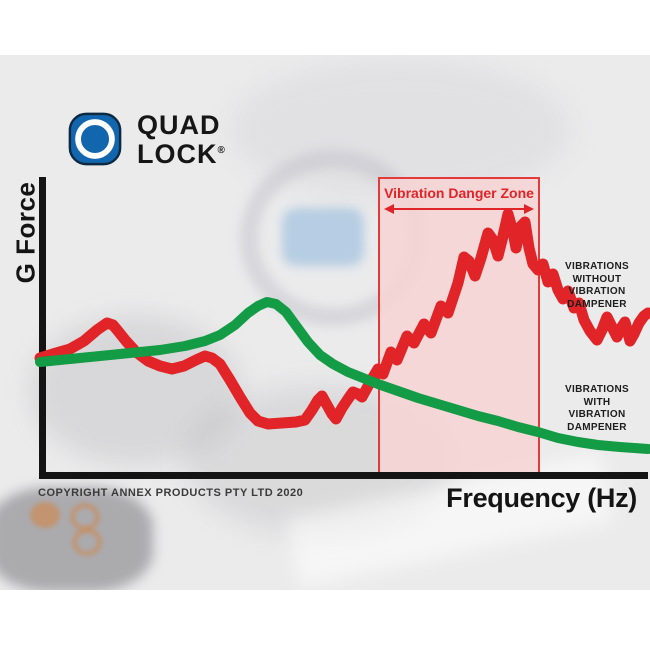 This screenshot has width=650, height=650. Describe the element at coordinates (597, 408) in the screenshot. I see `label-vibrations-with-dampener: VIBRATIONS WITH VIBRATION DAMPENER` at that location.